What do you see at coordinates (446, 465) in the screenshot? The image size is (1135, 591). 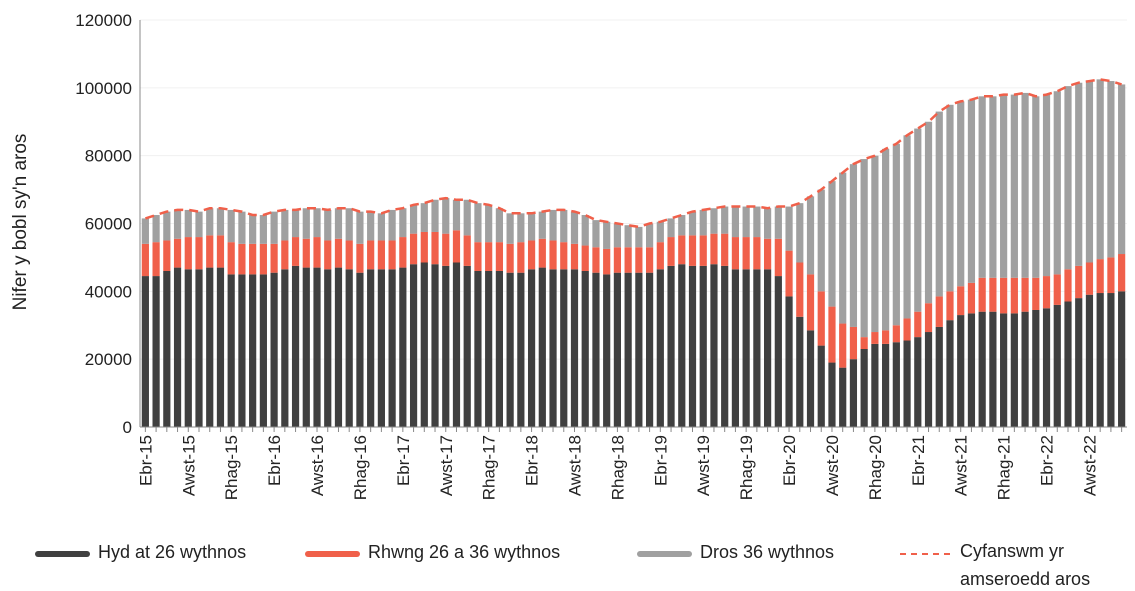 I see `x-tick-label: Awst-17` at bounding box center [446, 465].